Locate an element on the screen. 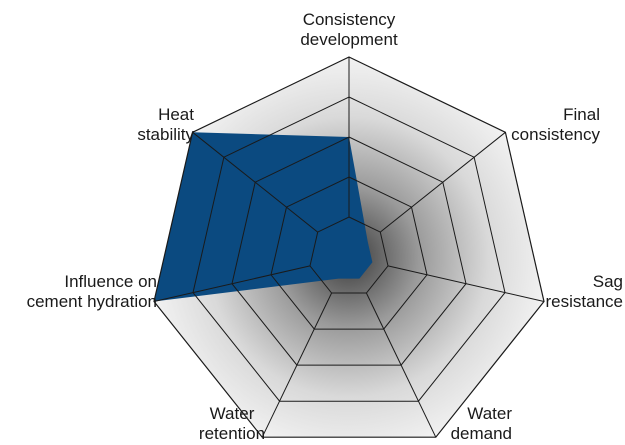 This screenshot has width=625, height=445. axis-label-line: retention is located at coordinates (232, 433).